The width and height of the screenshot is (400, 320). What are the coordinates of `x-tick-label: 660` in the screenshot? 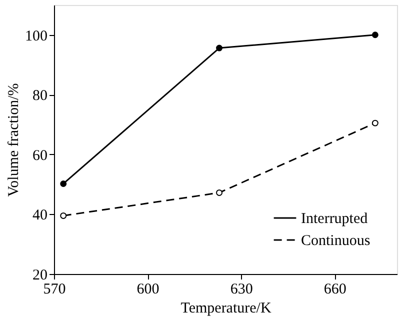 It's located at (335, 290).